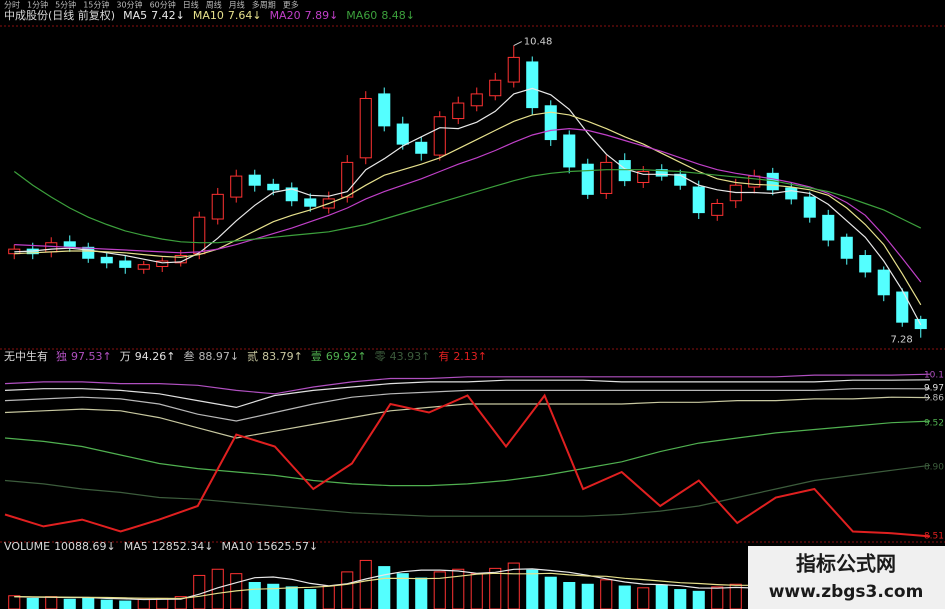 The image size is (945, 609). I want to click on toolbar-tab: 多周期, so click(264, 5).